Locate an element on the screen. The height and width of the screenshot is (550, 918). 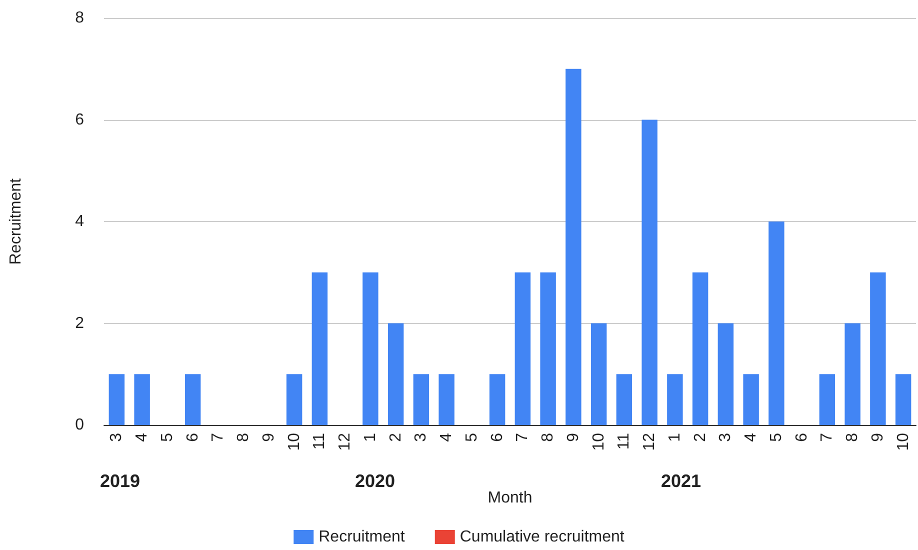
y-tick-label: 8 is located at coordinates (79, 18).